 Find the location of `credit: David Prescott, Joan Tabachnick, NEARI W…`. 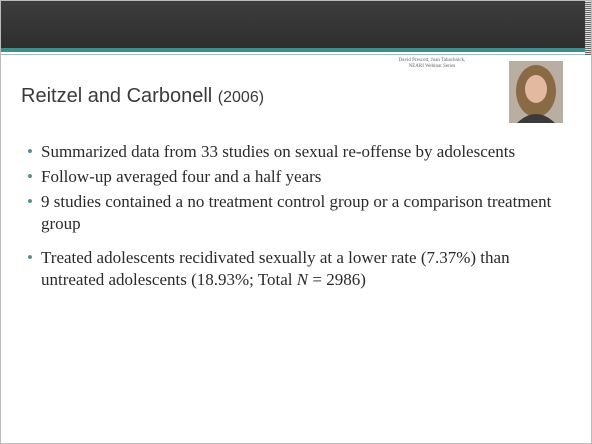

credit: David Prescott, Joan Tabachnick, NEARI W… is located at coordinates (432, 63).